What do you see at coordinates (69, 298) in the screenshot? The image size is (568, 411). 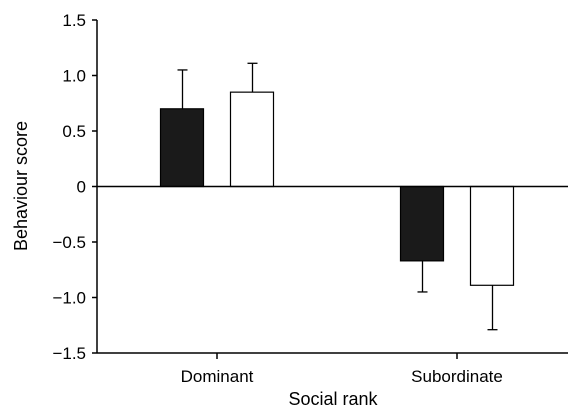 I see `y-tick-label: −1.0` at bounding box center [69, 298].